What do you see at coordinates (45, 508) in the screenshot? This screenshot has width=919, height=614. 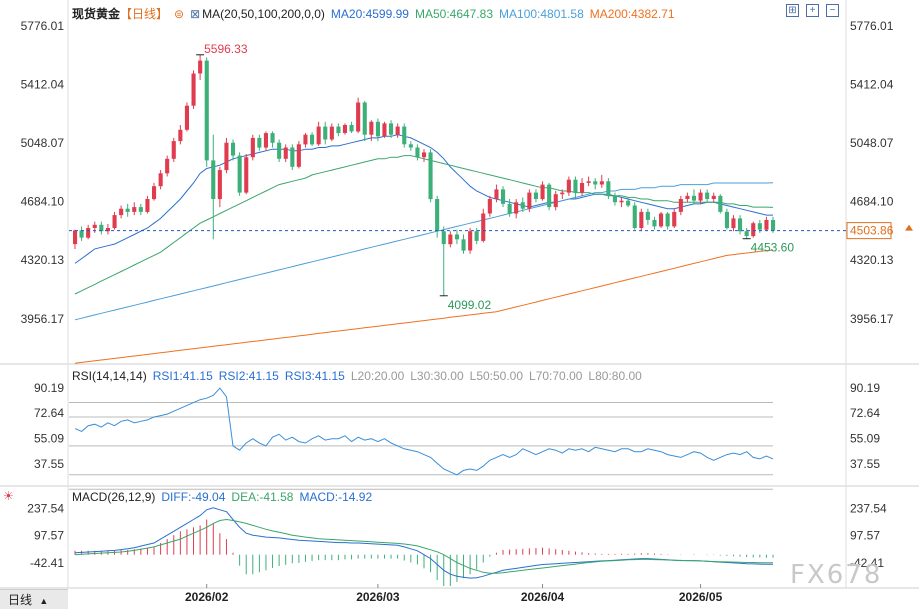 I see `macd-y-tick-left: 237.54` at bounding box center [45, 508].